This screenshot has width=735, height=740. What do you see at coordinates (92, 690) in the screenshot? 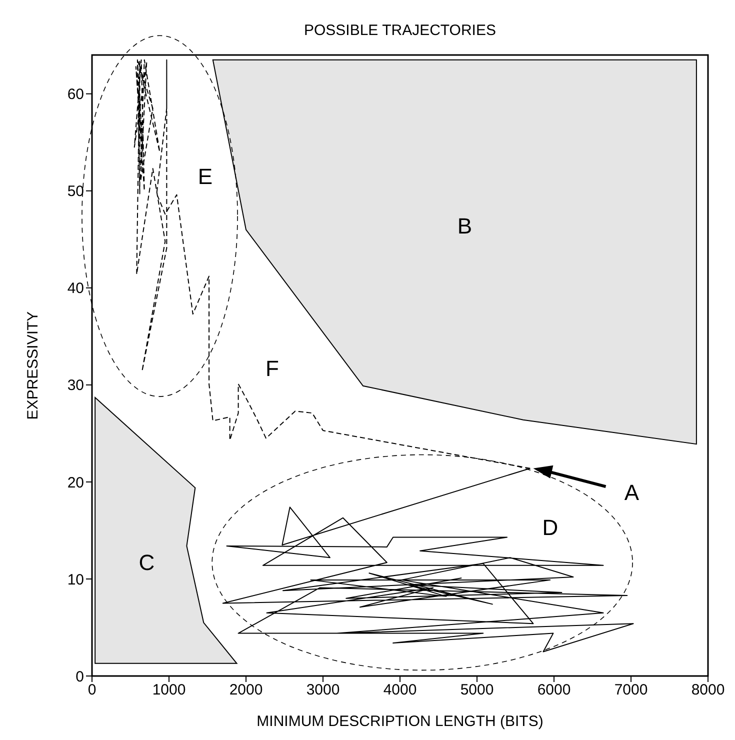
I see `x-tick-label: 0` at bounding box center [92, 690].